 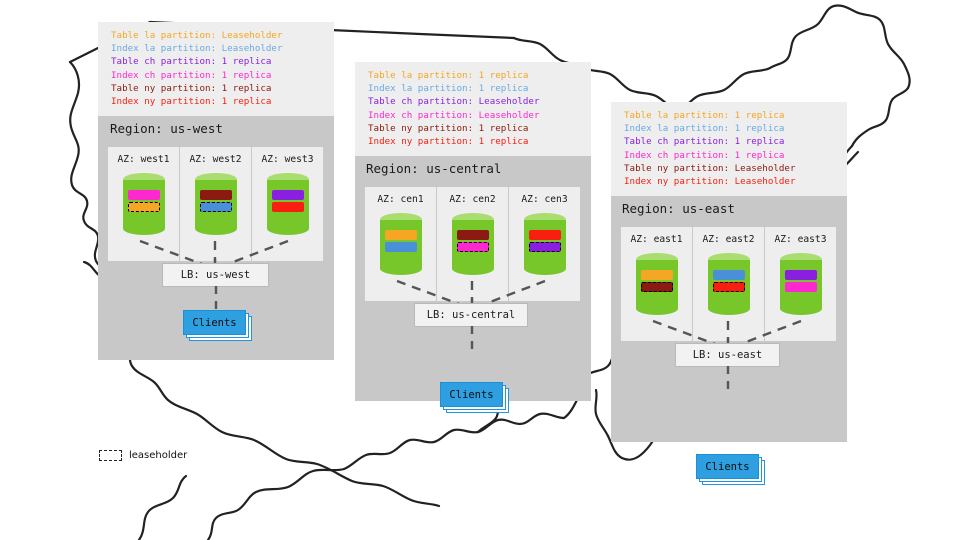 What do you see at coordinates (454, 102) in the screenshot?
I see `tooltip-row: Table ch partition: Leaseholder` at bounding box center [454, 102].